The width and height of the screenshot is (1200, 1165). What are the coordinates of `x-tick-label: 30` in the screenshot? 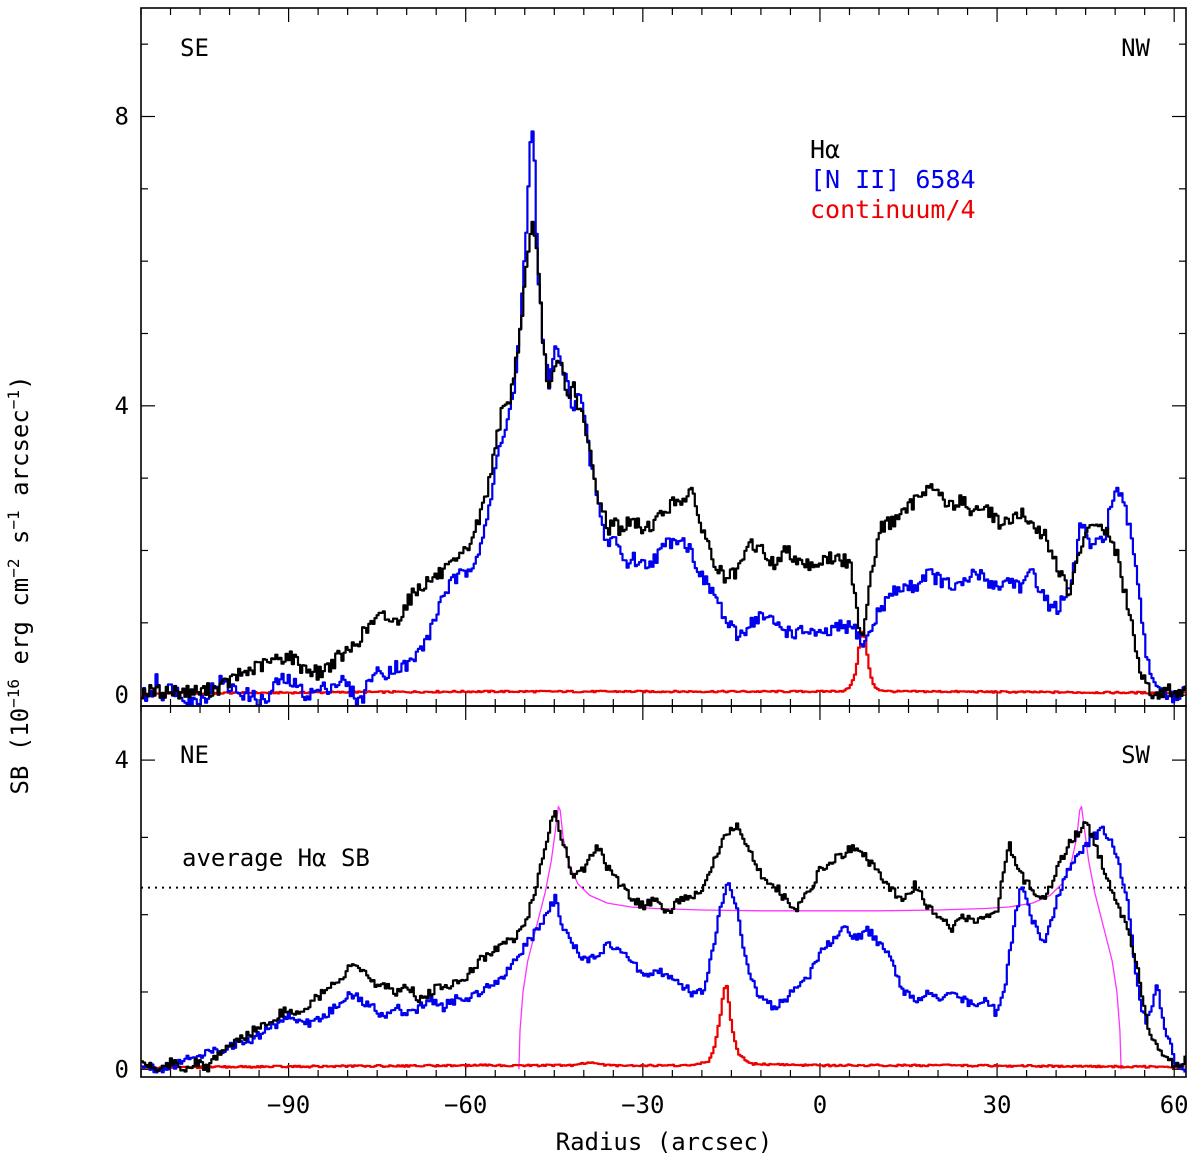 It's located at (997, 1105).